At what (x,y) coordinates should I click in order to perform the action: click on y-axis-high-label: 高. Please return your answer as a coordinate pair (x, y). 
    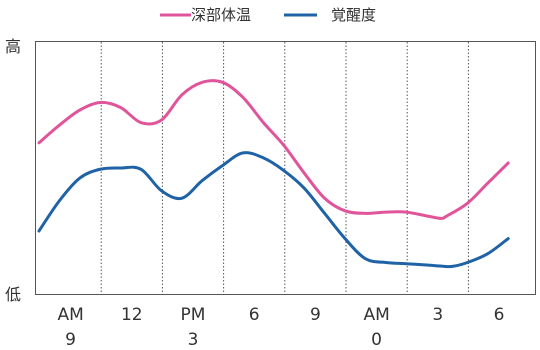
    Looking at the image, I should click on (13, 46).